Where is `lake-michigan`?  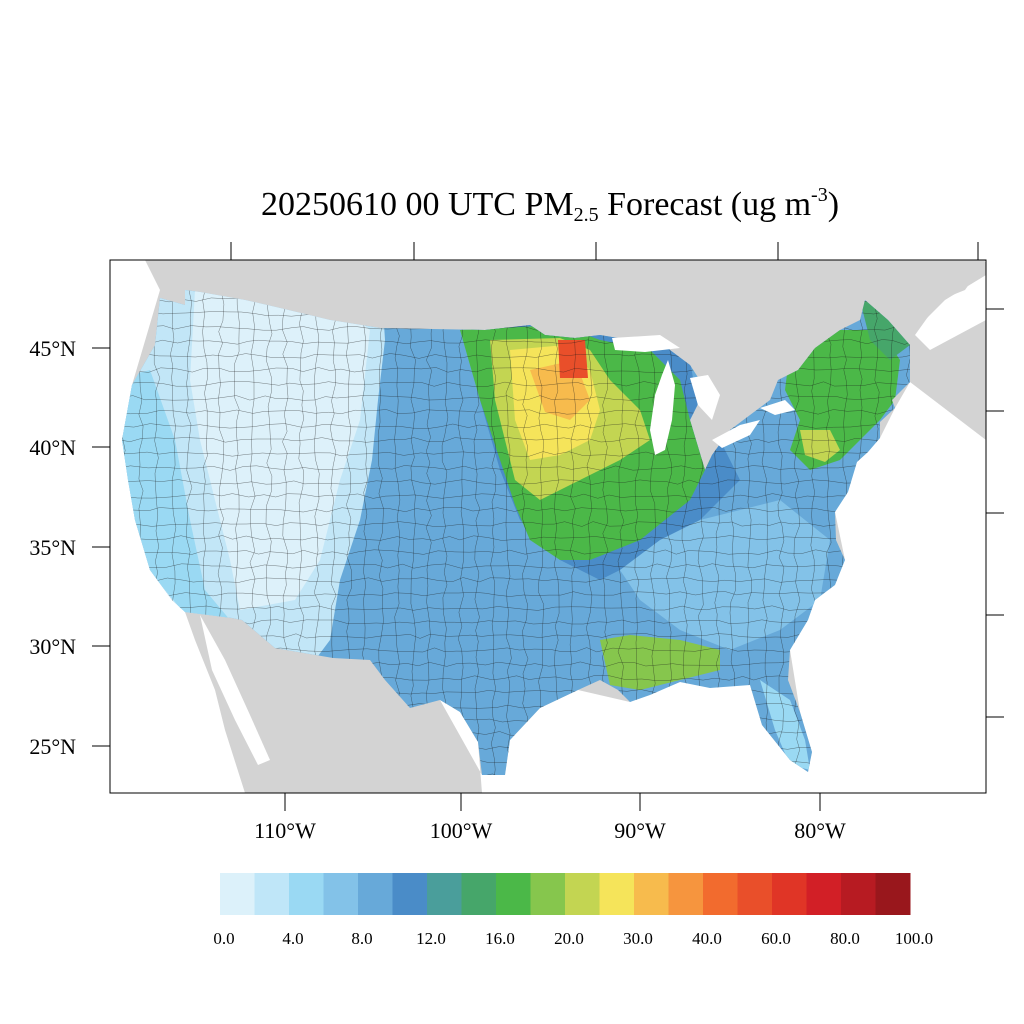
lake-michigan is located at coordinates (662, 407).